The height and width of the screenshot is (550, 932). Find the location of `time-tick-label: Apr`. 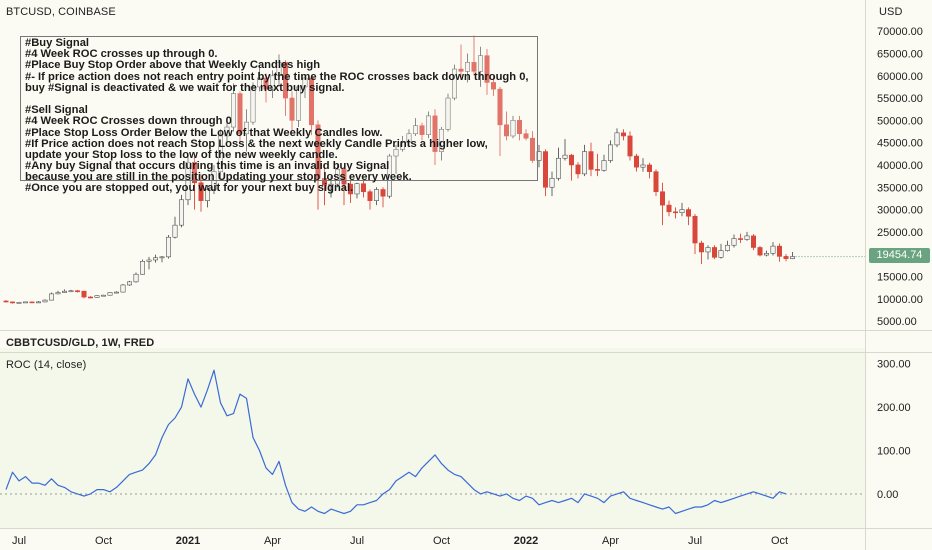

time-tick-label: Apr is located at coordinates (610, 541).